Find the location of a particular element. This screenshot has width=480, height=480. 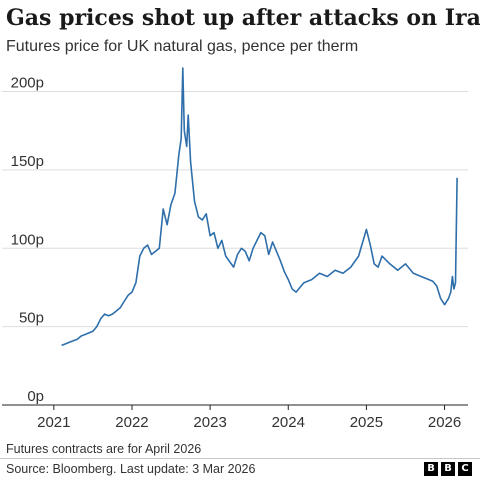

x-tick-label: 2023 is located at coordinates (209, 422).